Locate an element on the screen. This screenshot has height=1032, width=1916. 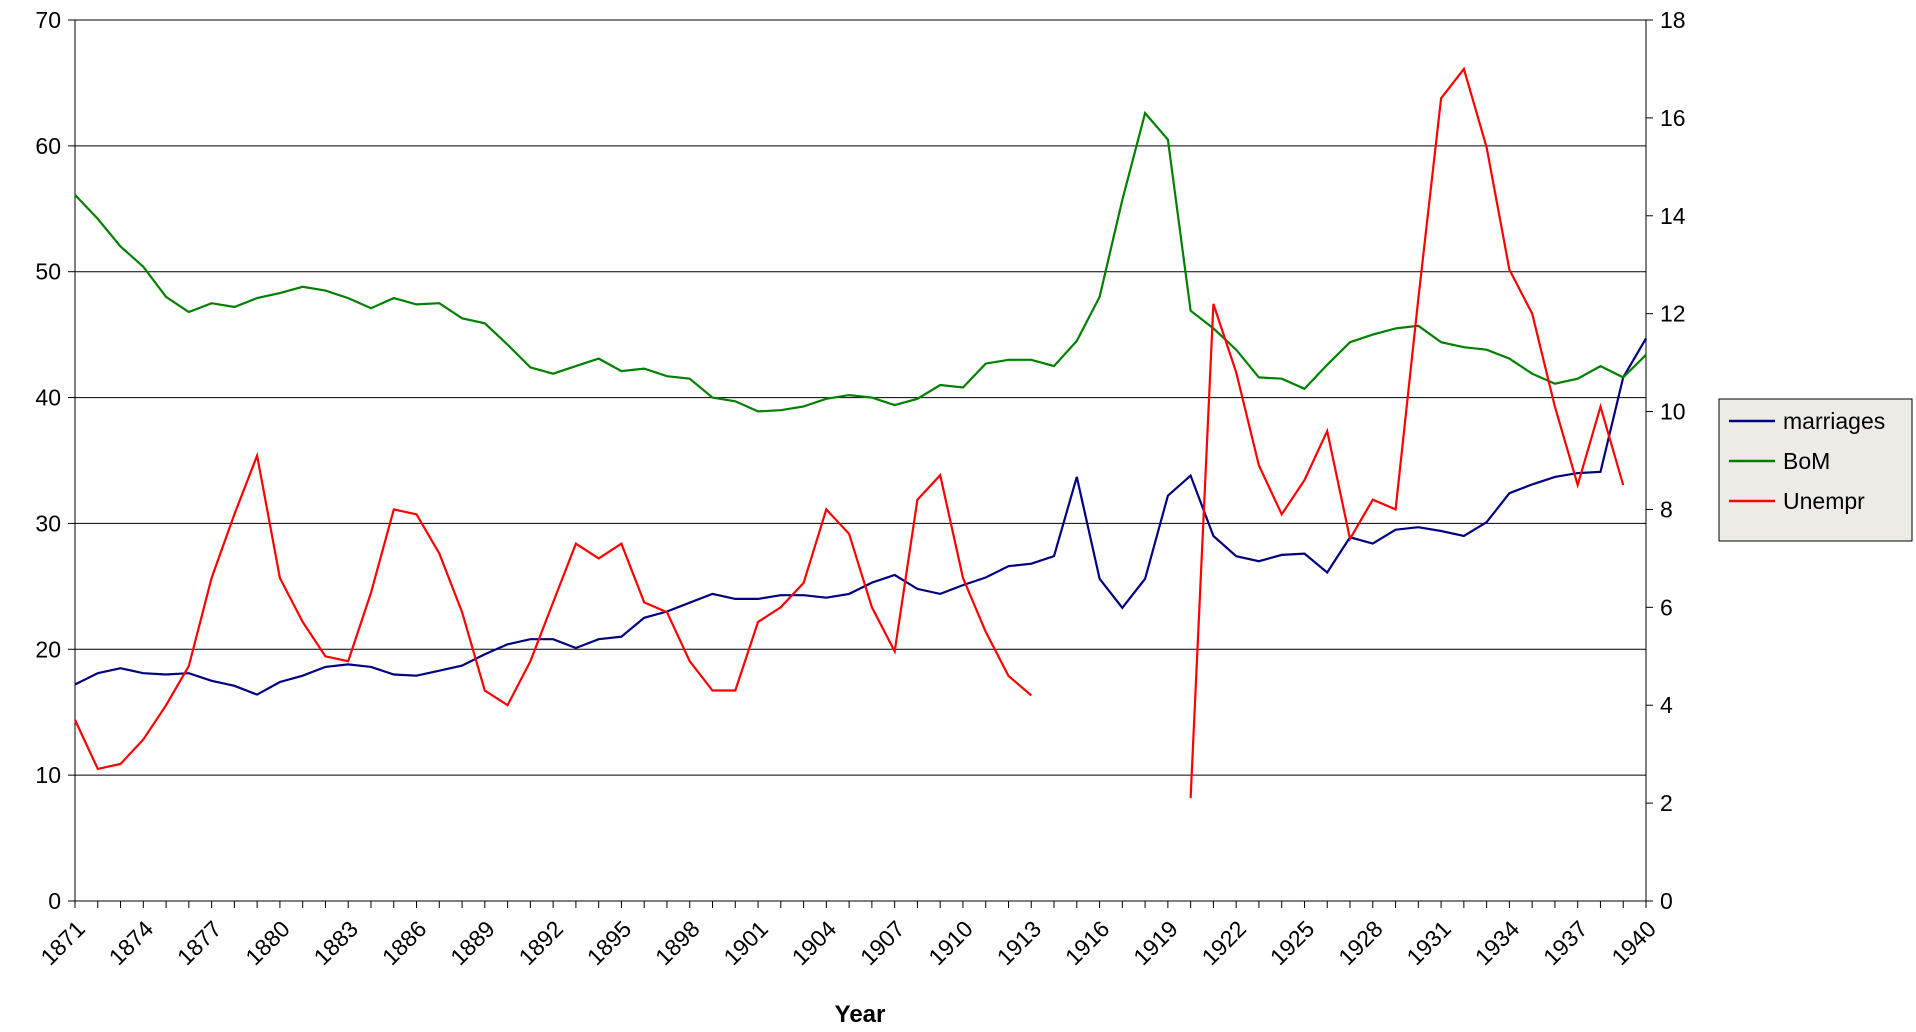
x-tick-label: 1925 is located at coordinates (1292, 943).